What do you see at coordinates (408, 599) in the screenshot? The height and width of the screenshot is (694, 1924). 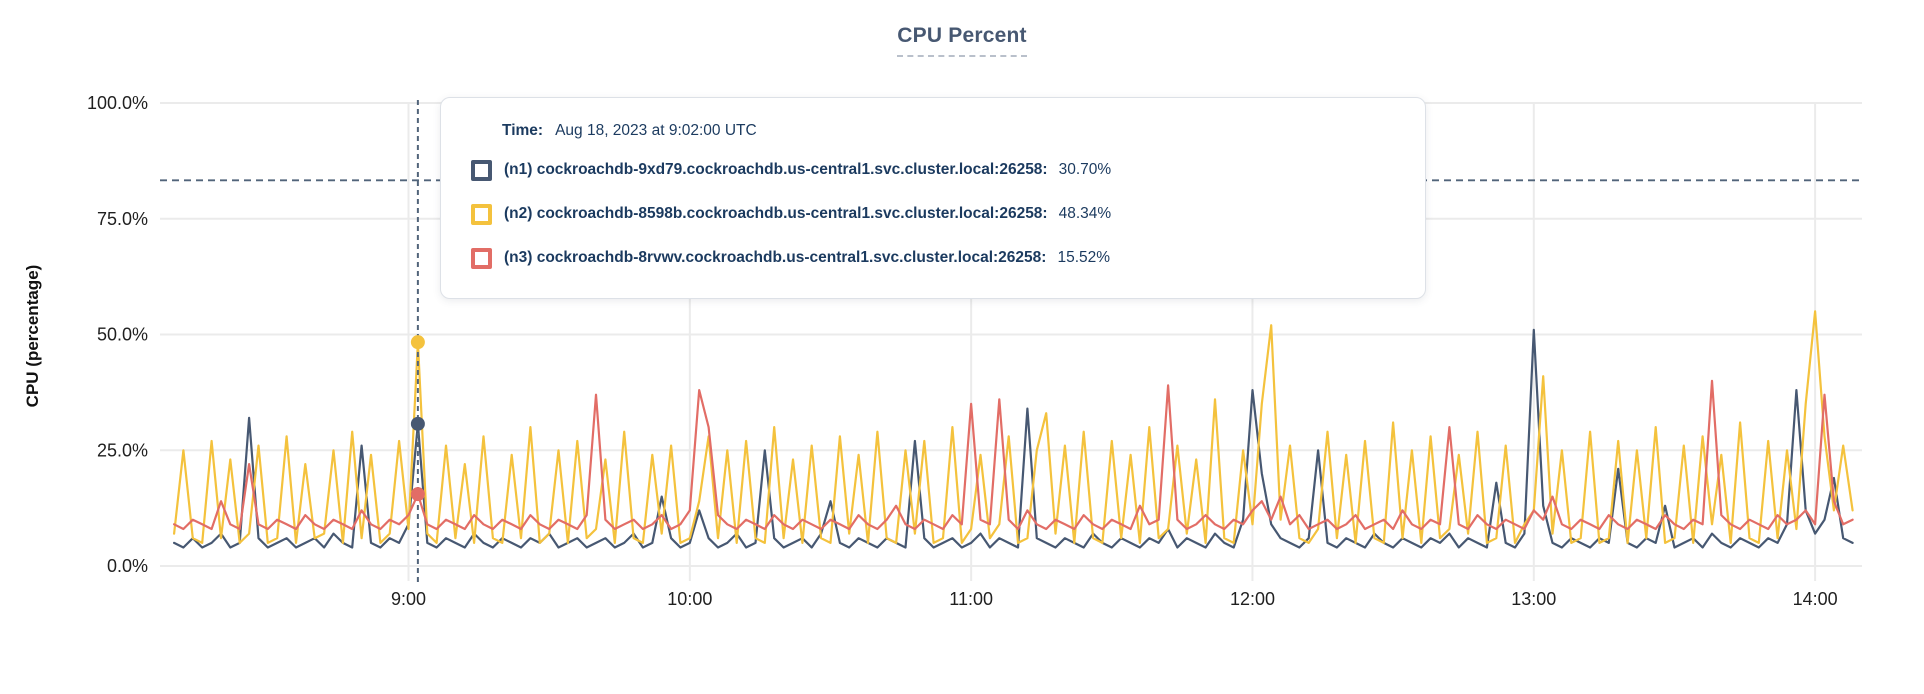 I see `x-tick-label: 9:00` at bounding box center [408, 599].